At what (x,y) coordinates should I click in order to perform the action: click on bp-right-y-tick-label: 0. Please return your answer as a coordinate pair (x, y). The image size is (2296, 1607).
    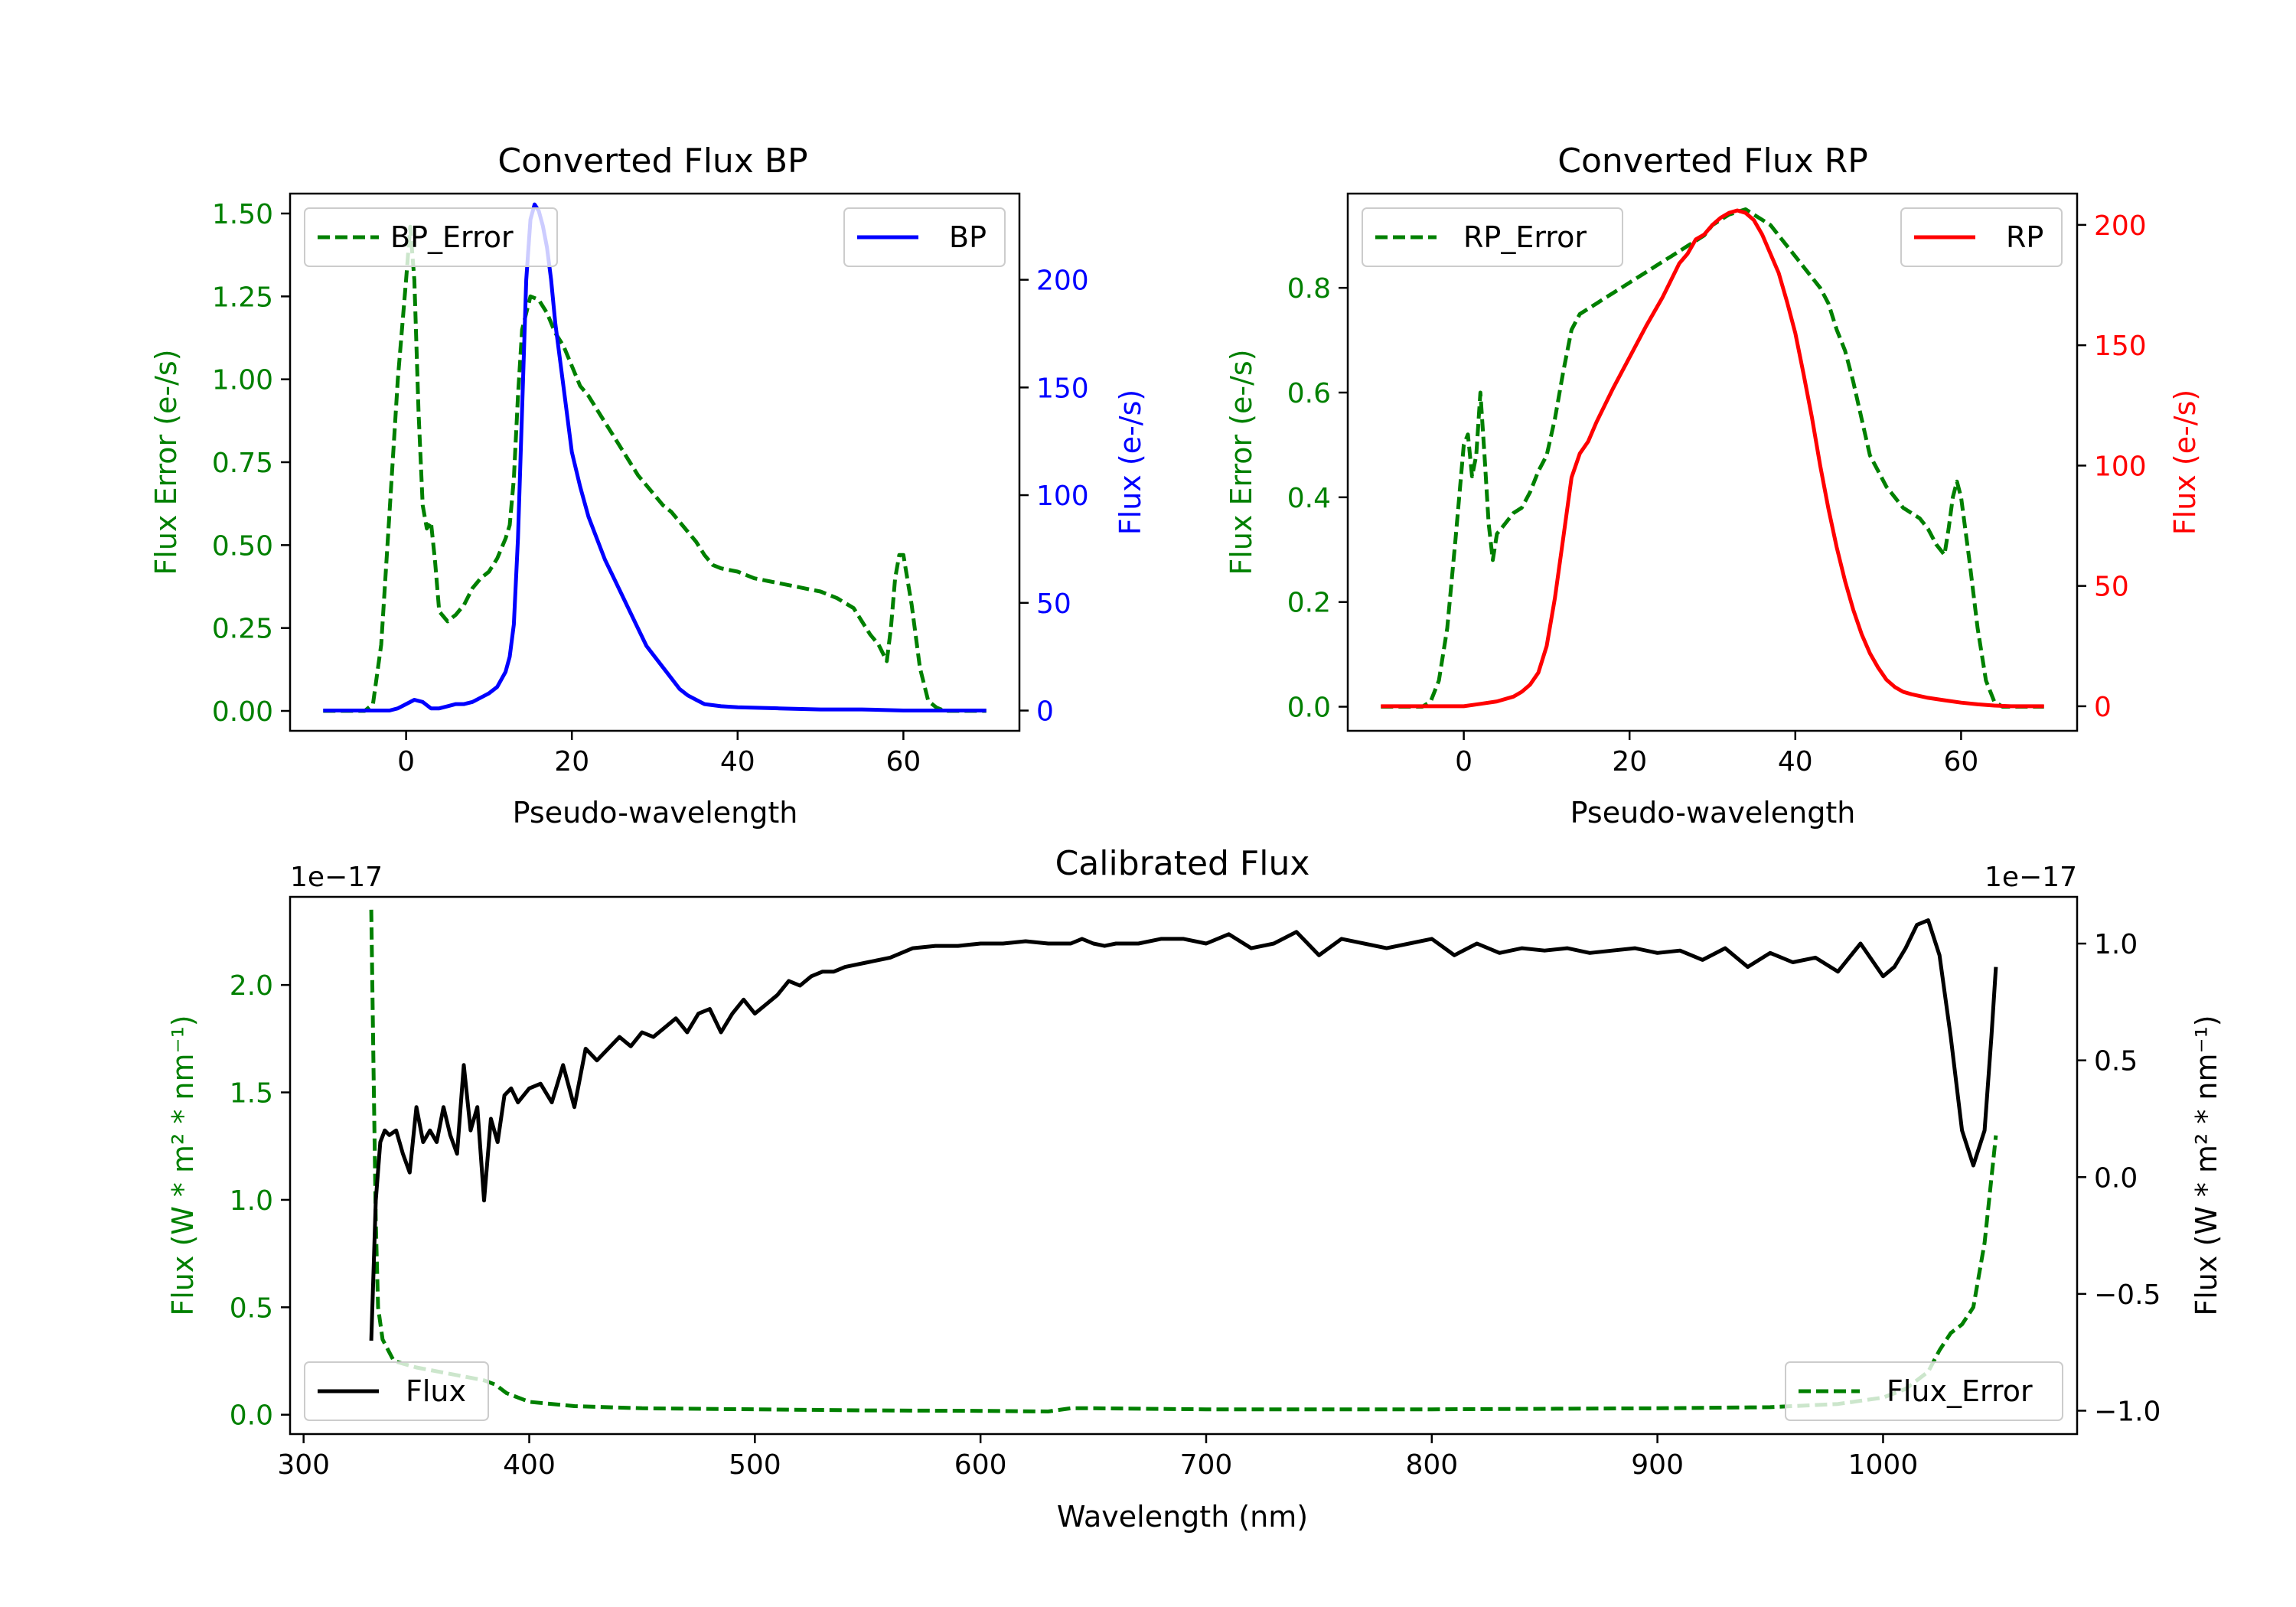
    Looking at the image, I should click on (1045, 712).